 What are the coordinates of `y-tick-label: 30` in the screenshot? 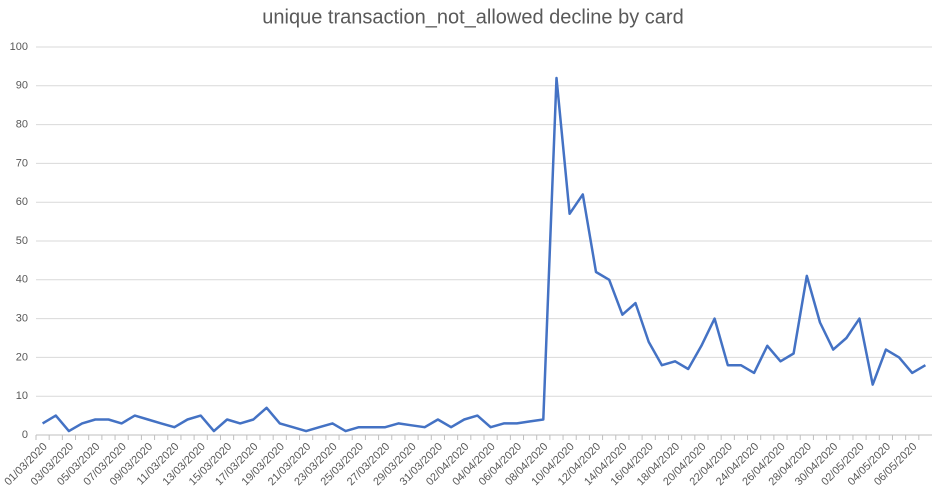 It's located at (22, 319).